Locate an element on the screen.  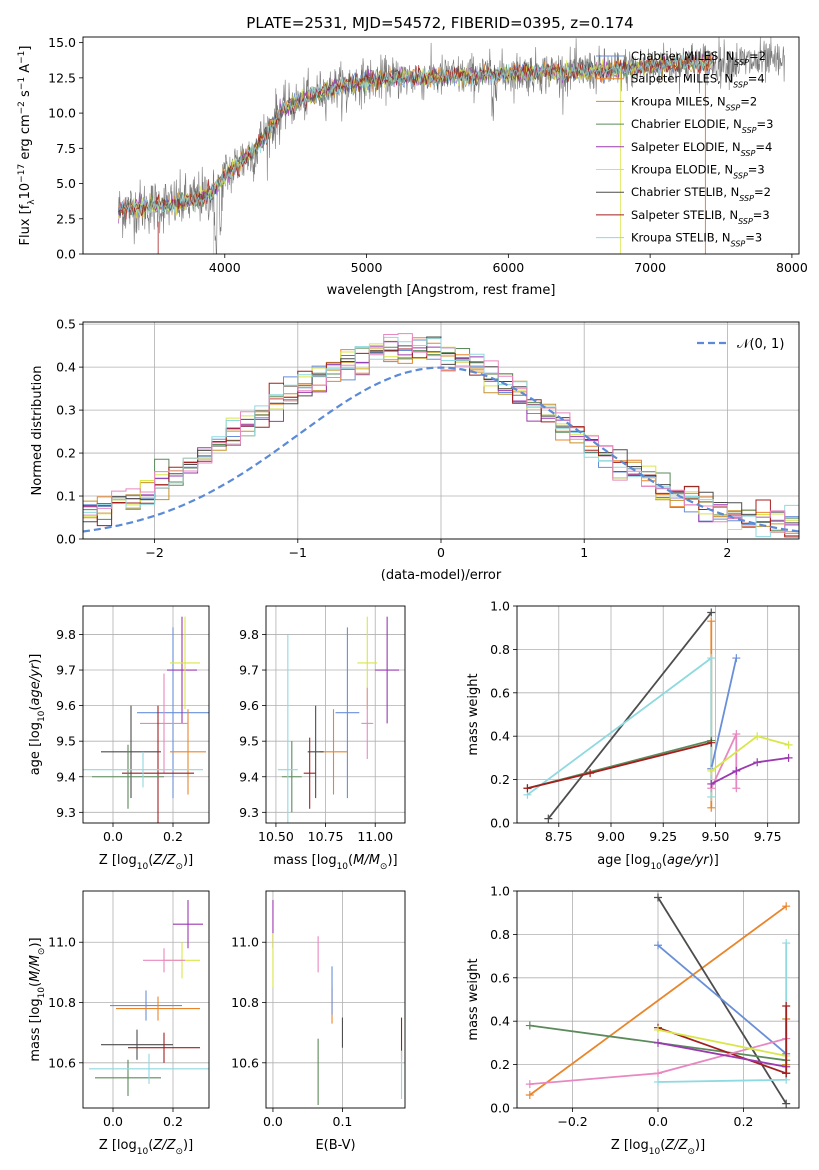
x-tick-label: 6000 is located at coordinates (508, 267).